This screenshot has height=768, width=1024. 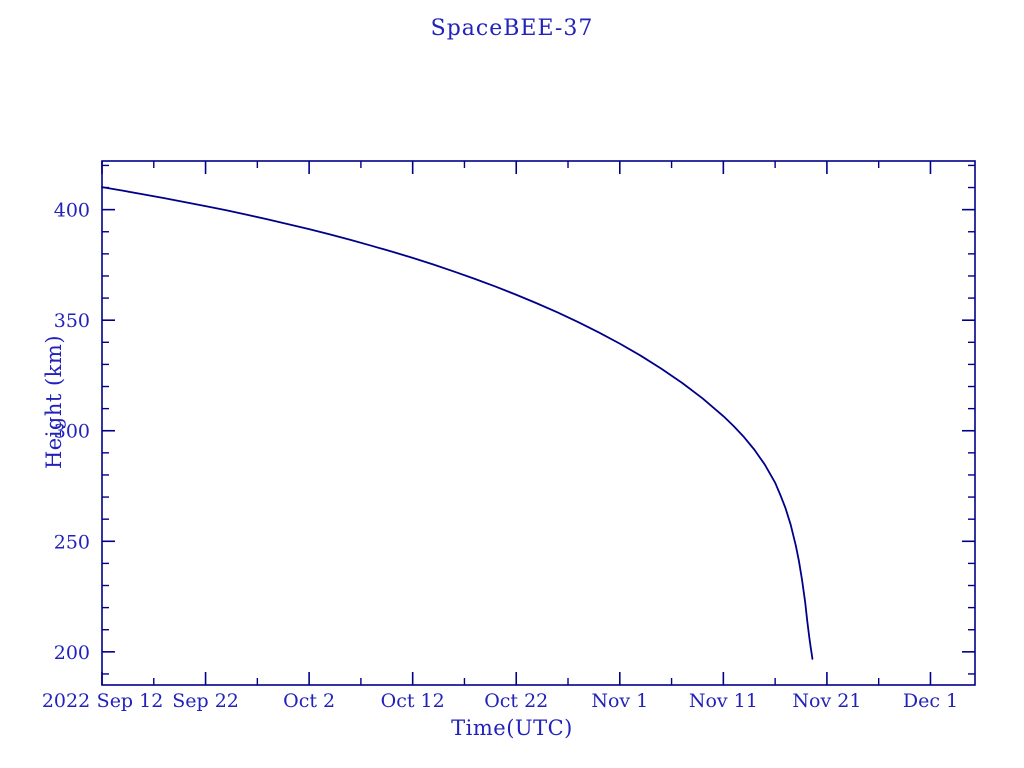 What do you see at coordinates (72, 653) in the screenshot?
I see `y-tick-label: 200` at bounding box center [72, 653].